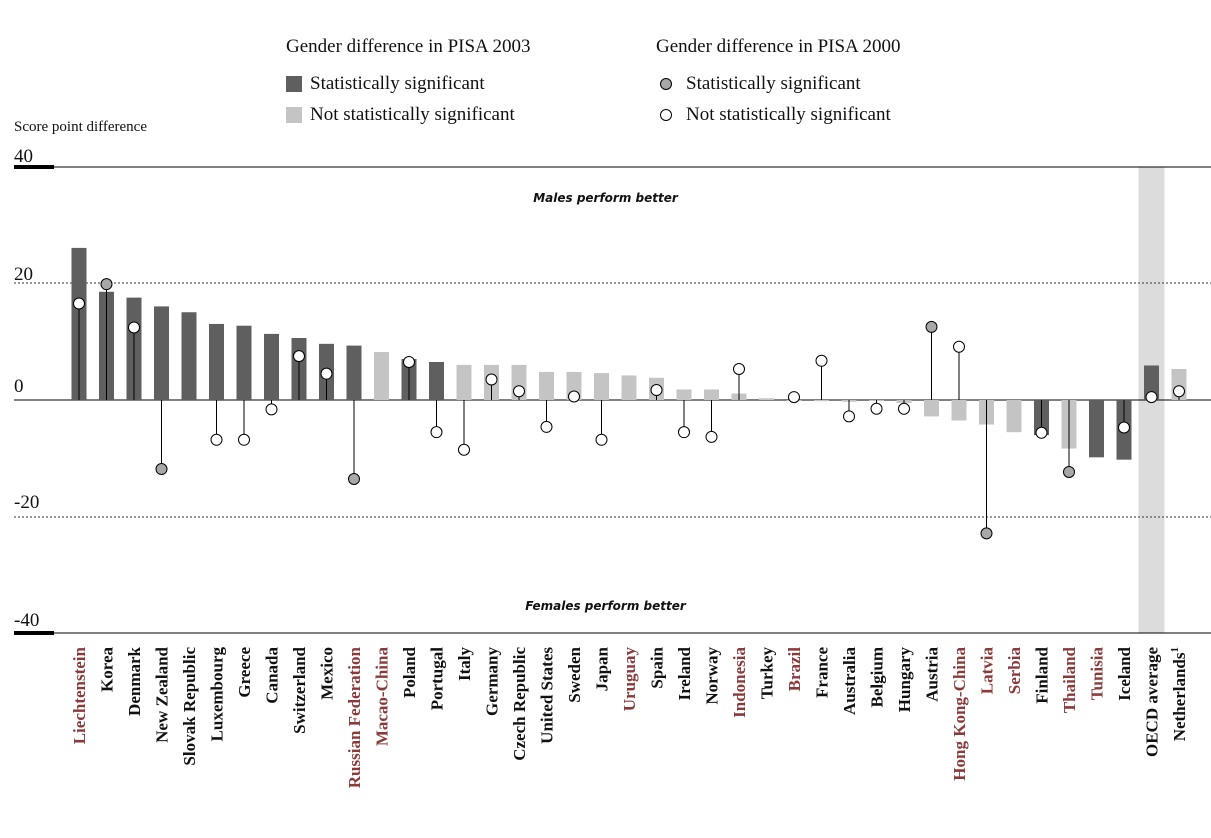 This screenshot has width=1211, height=838. What do you see at coordinates (34, 167) in the screenshot?
I see `y-axis-cap-top` at bounding box center [34, 167].